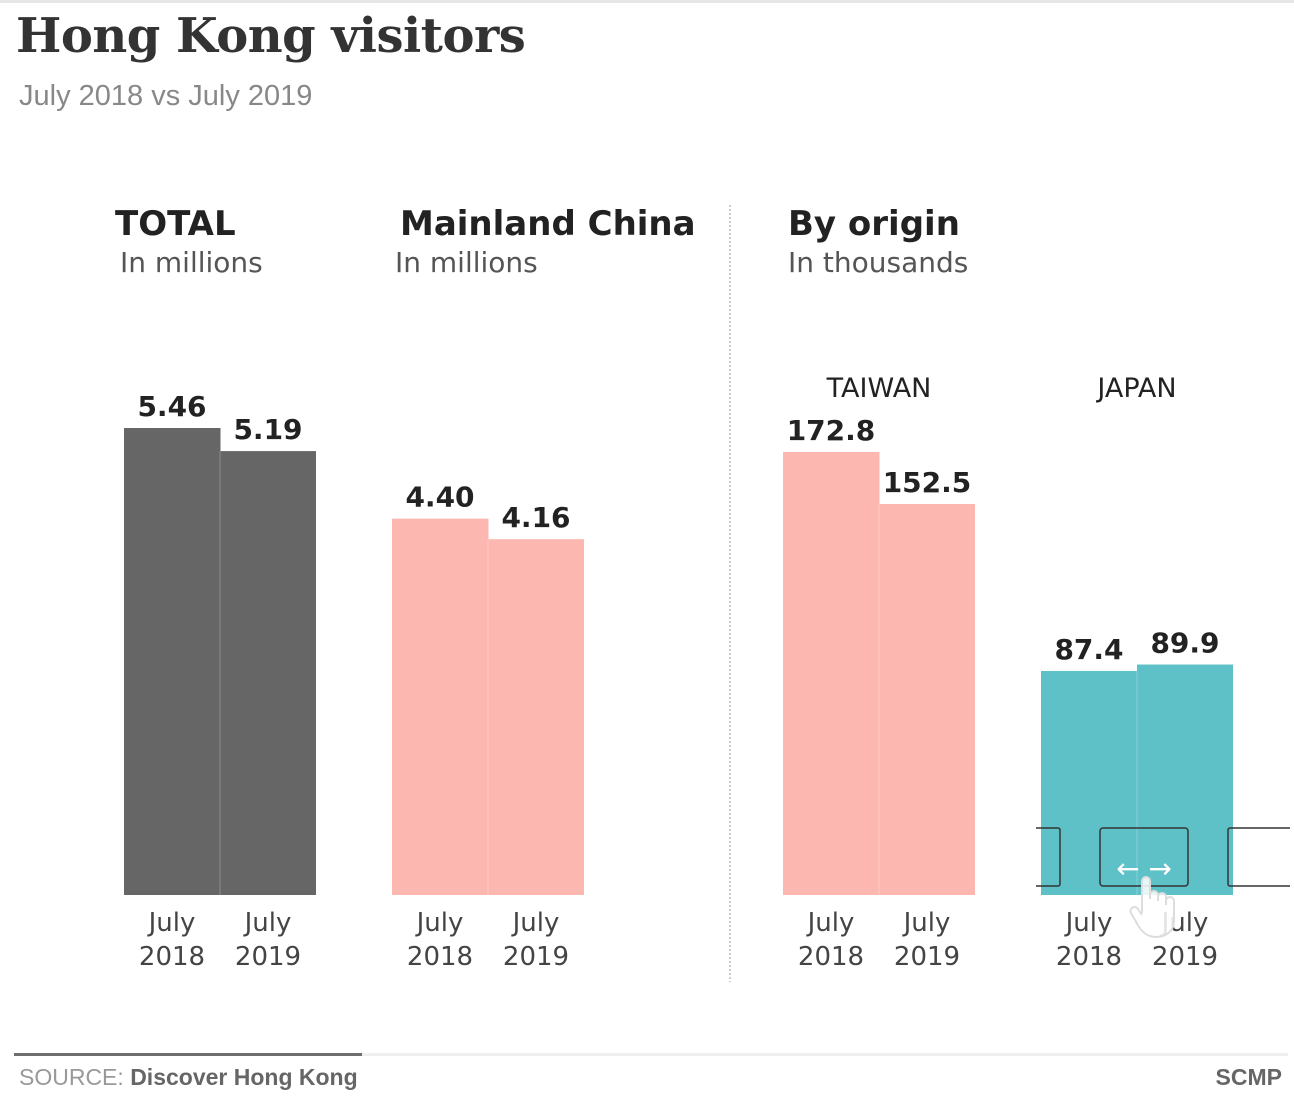  What do you see at coordinates (879, 388) in the screenshot?
I see `taiwan-panel-label: TAIWAN` at bounding box center [879, 388].